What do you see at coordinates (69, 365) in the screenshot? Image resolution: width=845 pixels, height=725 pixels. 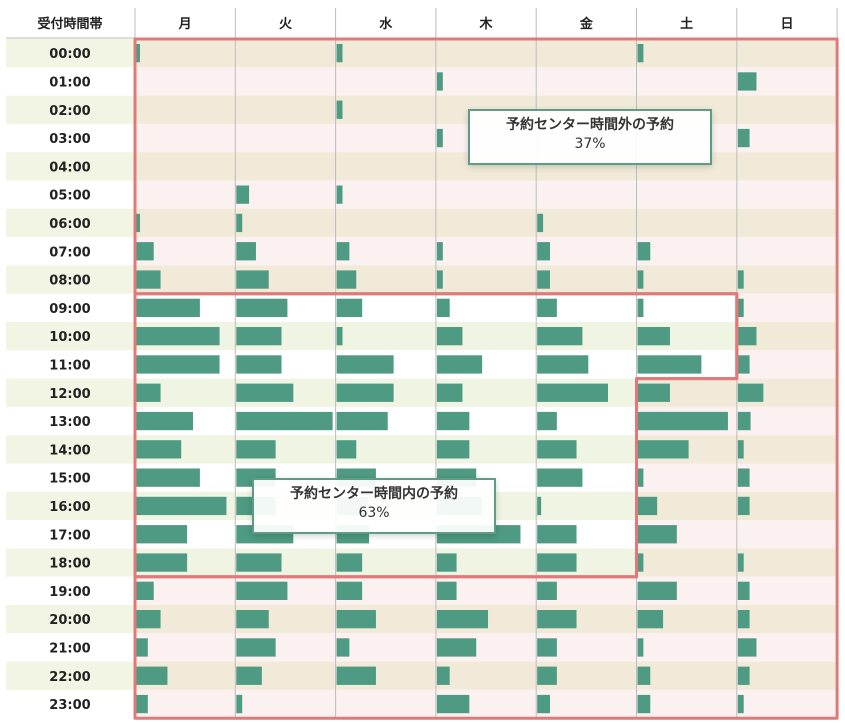 I see `hour-label: 11:00` at bounding box center [69, 365].